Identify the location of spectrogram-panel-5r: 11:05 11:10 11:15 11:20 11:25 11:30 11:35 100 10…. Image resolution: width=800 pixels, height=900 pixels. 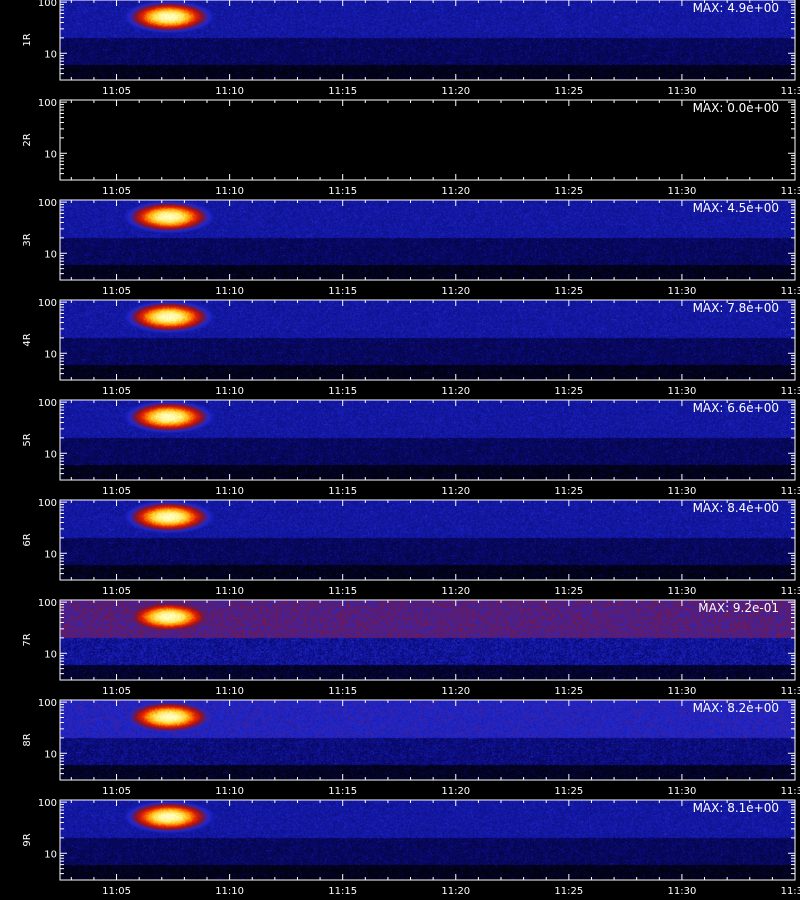
(400, 449).